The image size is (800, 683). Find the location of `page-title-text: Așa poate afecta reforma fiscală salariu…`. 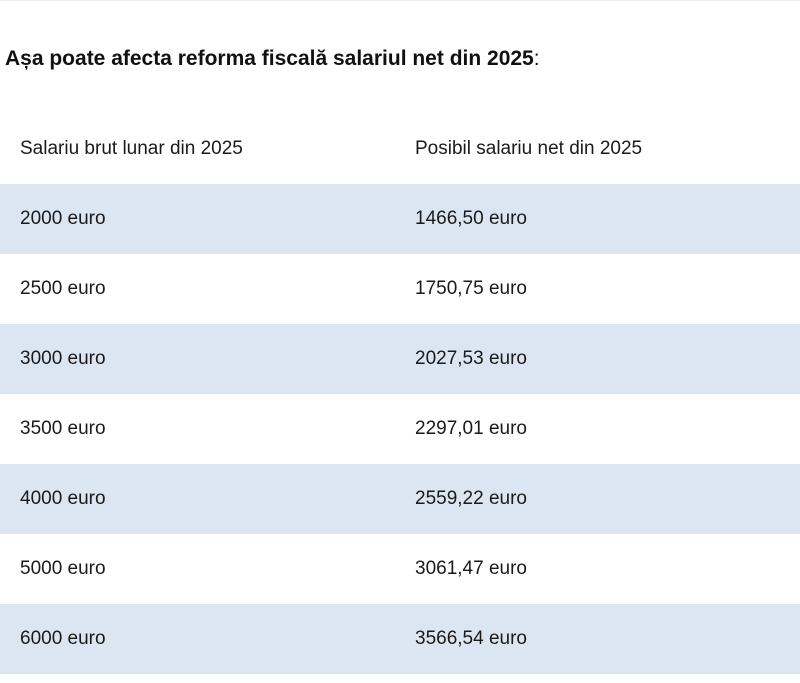

page-title-text: Așa poate afecta reforma fiscală salariu… is located at coordinates (269, 58).